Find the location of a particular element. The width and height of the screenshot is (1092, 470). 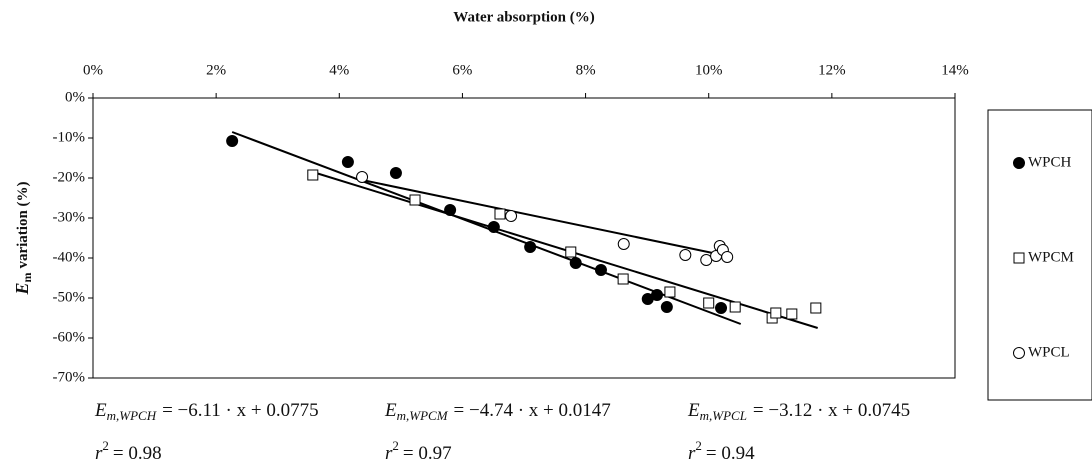

y-tick-label: -60% is located at coordinates (69, 337).